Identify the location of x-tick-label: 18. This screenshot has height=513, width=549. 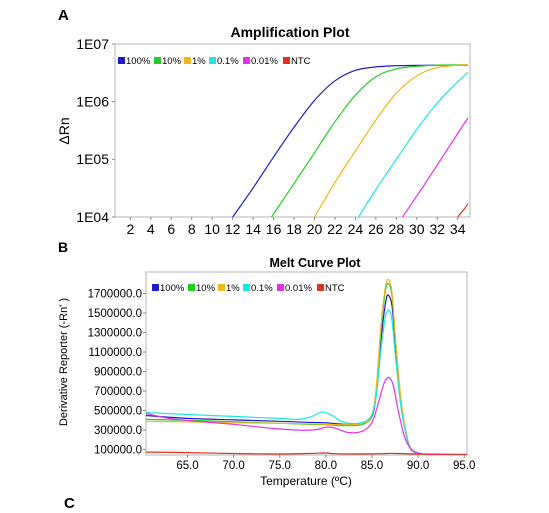
(294, 229).